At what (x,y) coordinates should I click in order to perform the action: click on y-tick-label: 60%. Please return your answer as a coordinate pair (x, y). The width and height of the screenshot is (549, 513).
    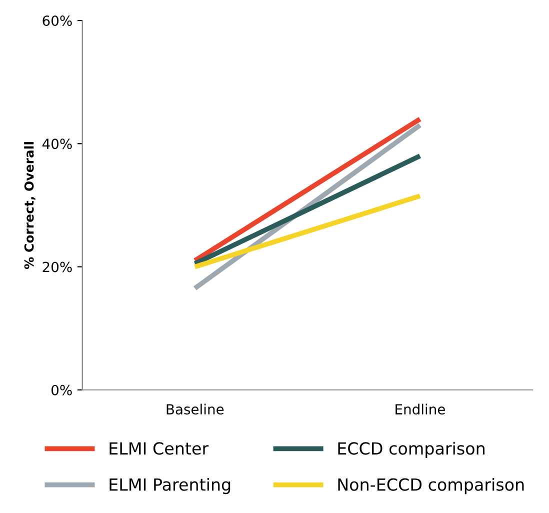
    Looking at the image, I should click on (57, 20).